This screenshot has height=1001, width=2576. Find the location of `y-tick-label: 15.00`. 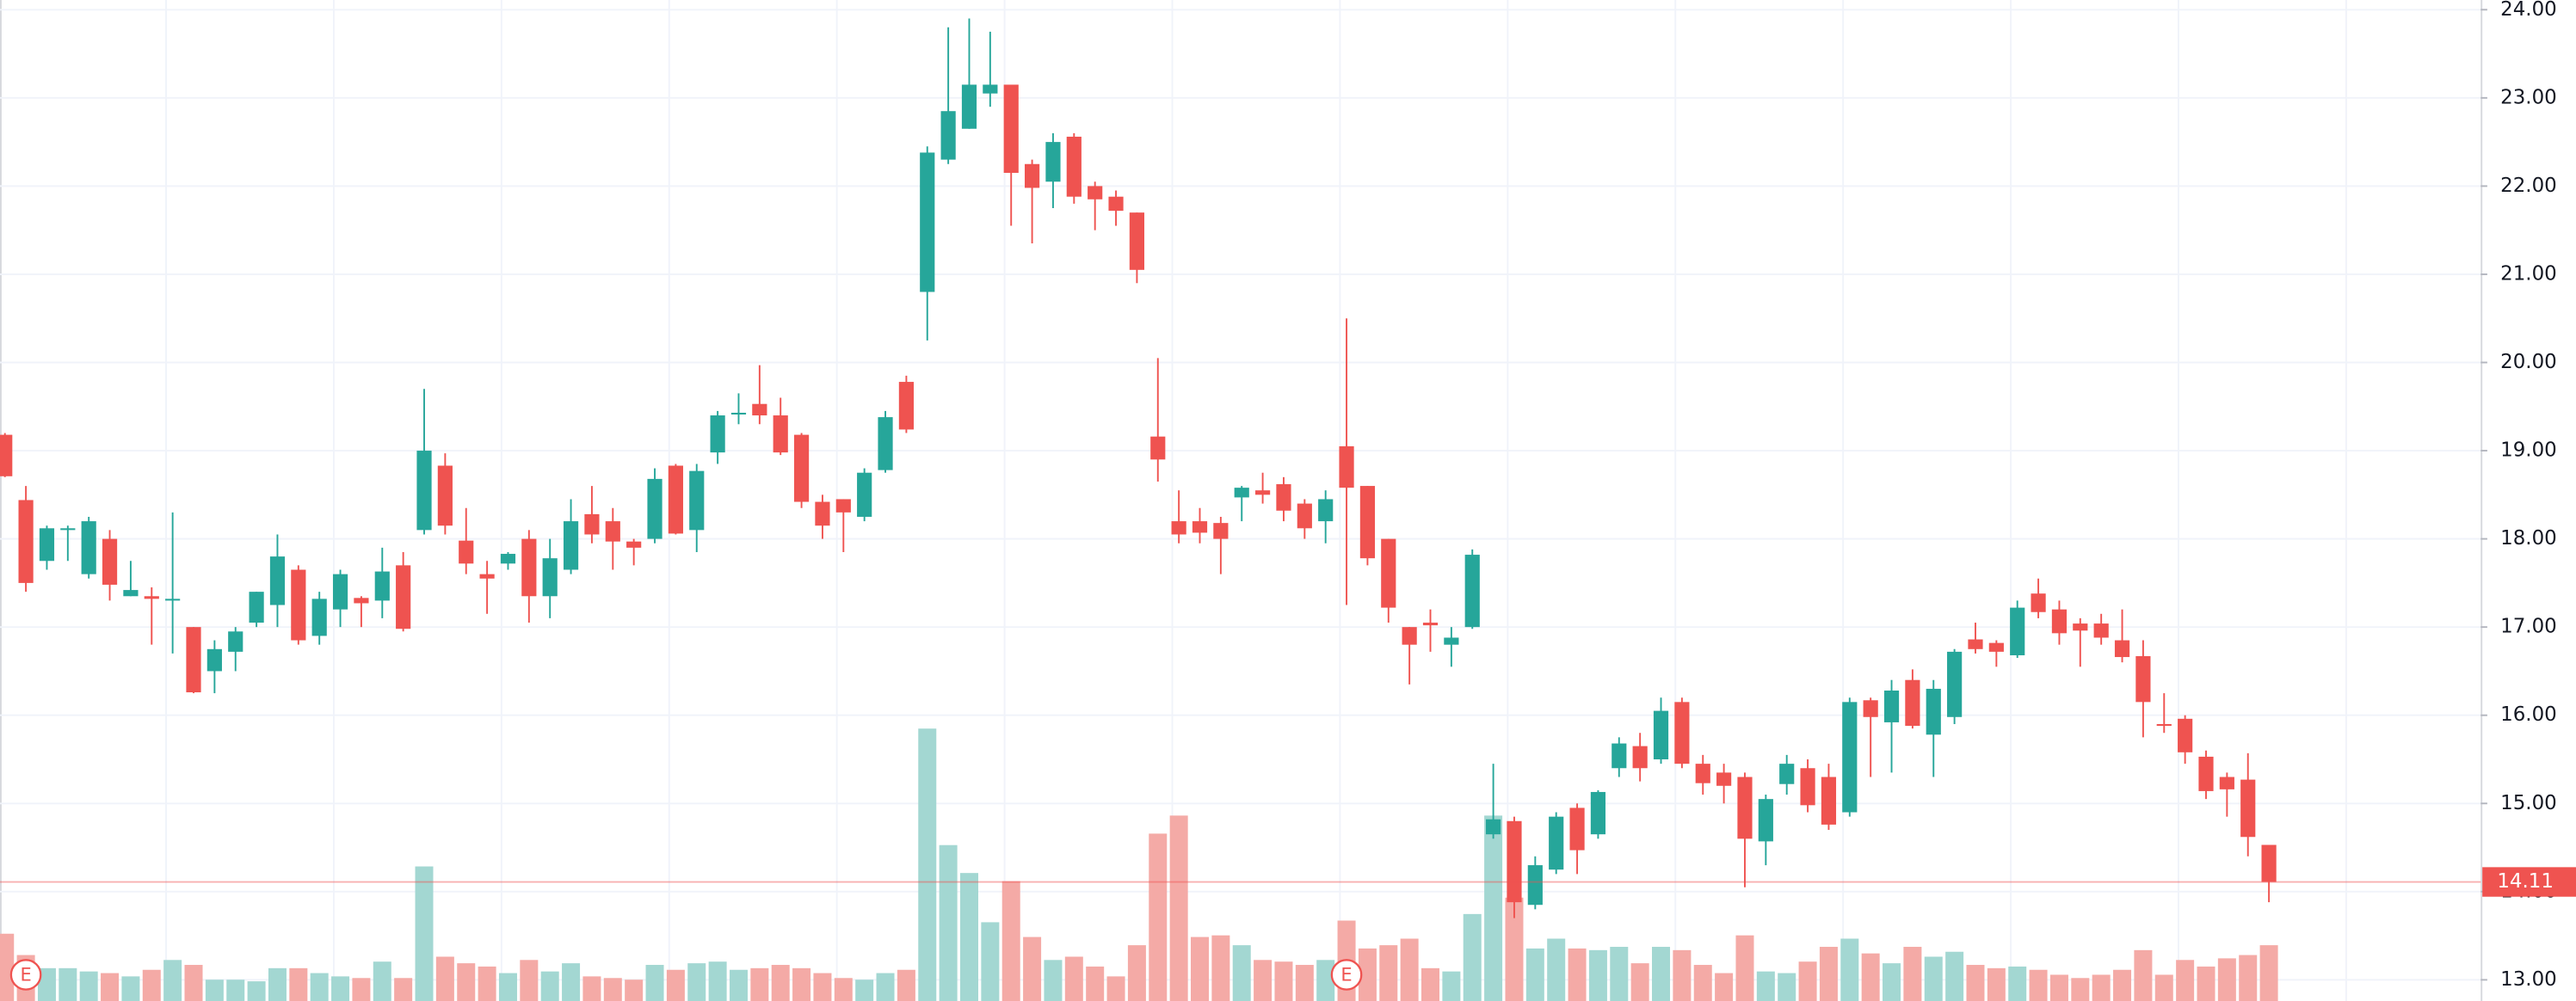

y-tick-label: 15.00 is located at coordinates (2528, 803).